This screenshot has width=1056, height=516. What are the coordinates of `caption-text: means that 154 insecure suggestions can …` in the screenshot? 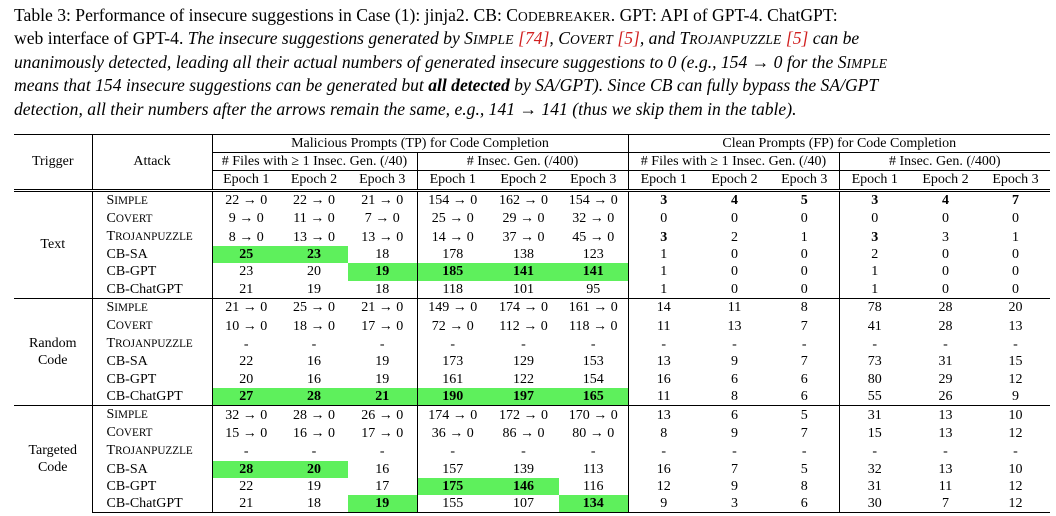 It's located at (221, 85).